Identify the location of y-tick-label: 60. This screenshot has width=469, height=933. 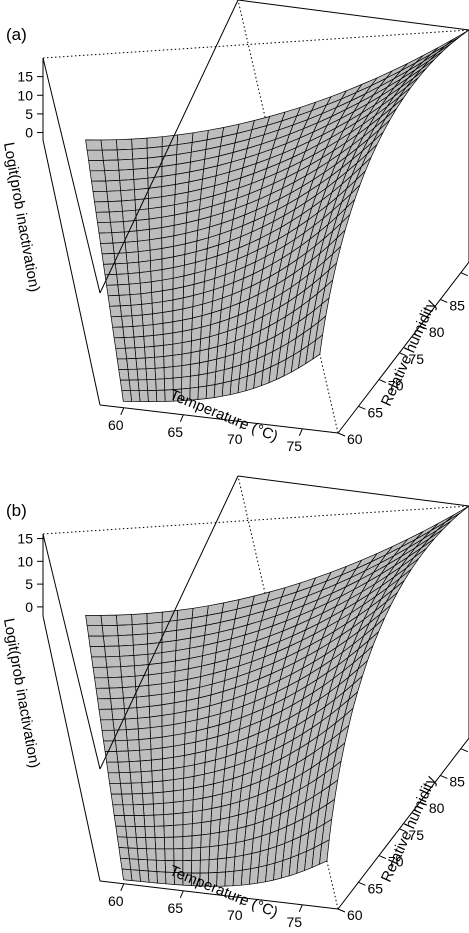
(355, 915).